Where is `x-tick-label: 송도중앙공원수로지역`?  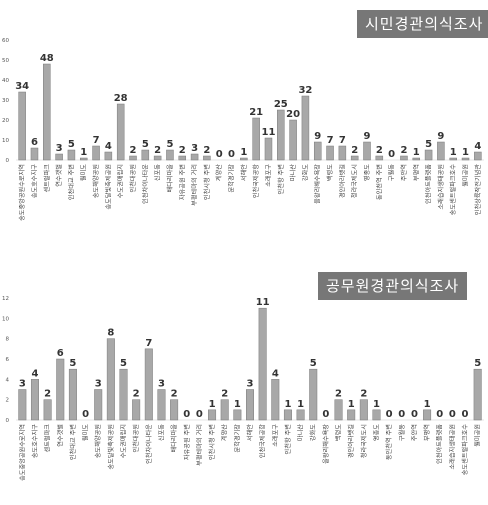
x-tick-label: 송도중앙공원수로지역 is located at coordinates (22, 192).